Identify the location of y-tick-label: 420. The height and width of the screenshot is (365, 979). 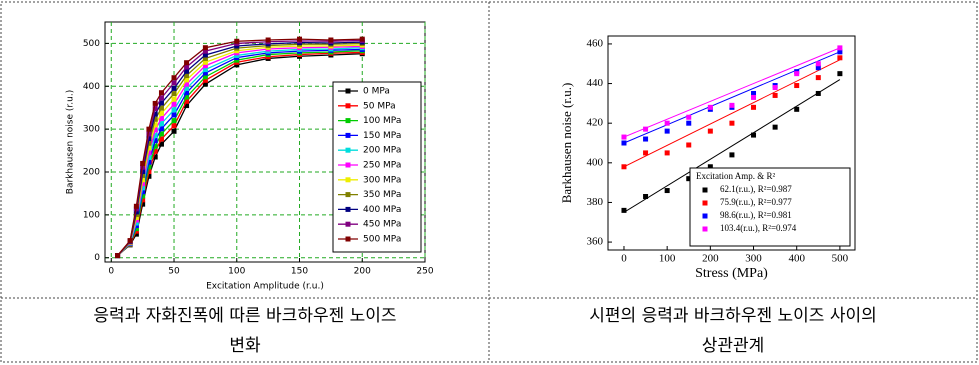
(595, 123).